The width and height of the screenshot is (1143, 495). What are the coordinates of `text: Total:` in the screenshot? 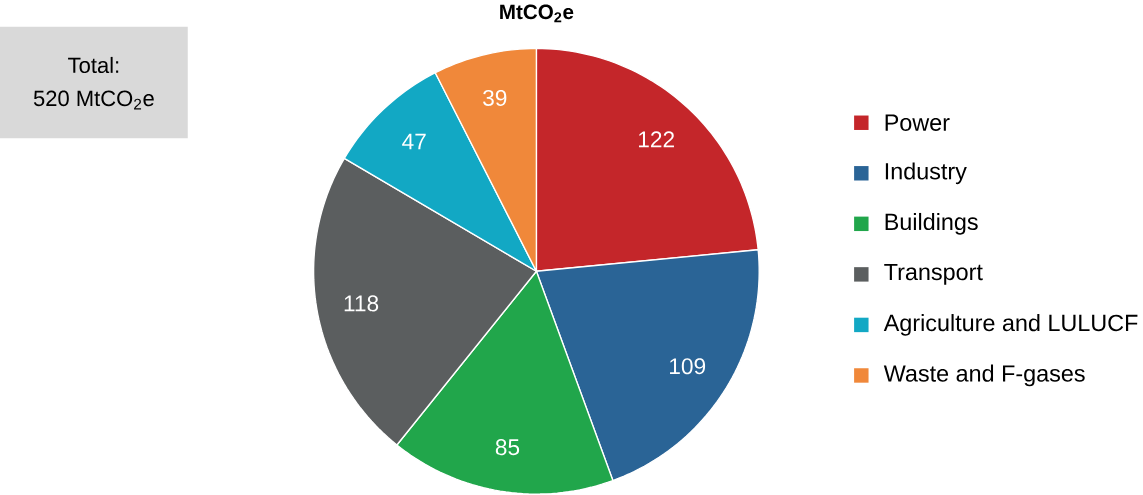 It's located at (93, 65).